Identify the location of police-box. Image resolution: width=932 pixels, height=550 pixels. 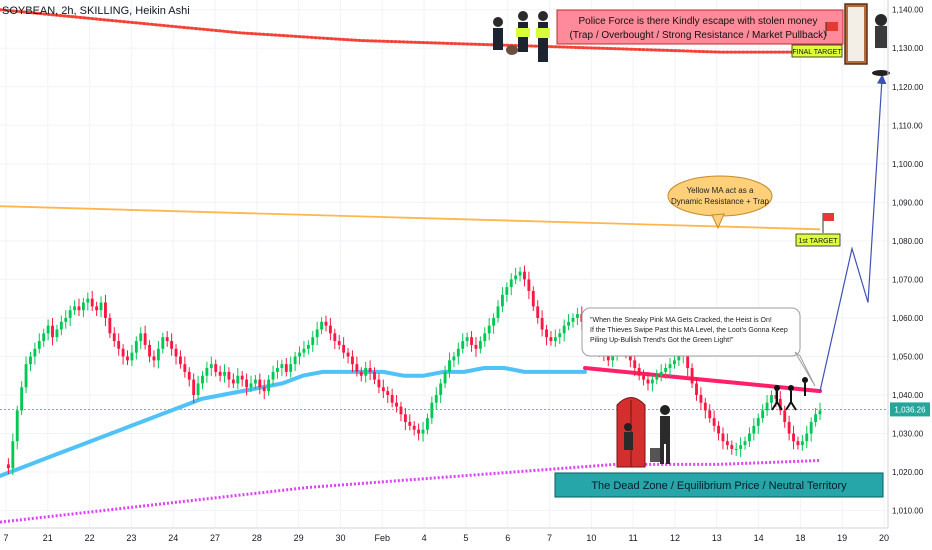
(700, 27).